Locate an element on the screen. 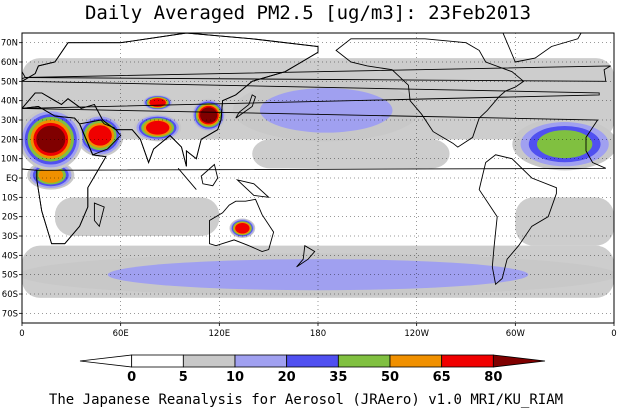 This screenshot has height=410, width=617. colorbar-label: 35 is located at coordinates (338, 377).